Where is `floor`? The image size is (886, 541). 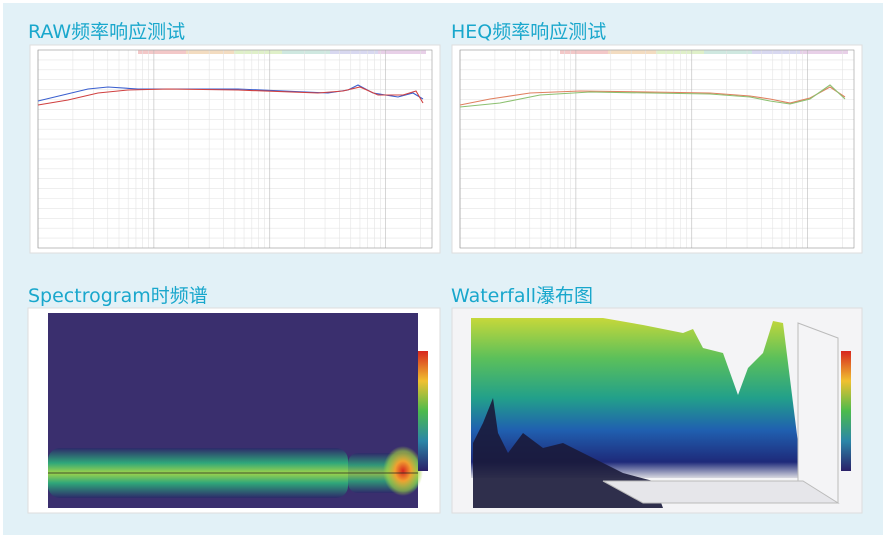 floor is located at coordinates (721, 492).